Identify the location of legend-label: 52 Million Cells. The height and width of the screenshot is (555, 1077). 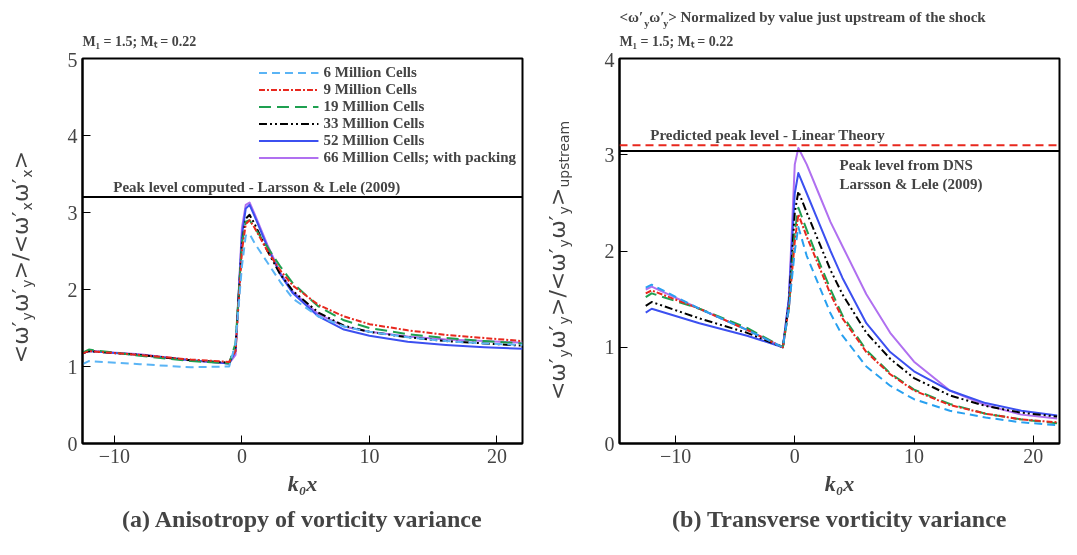
(374, 140).